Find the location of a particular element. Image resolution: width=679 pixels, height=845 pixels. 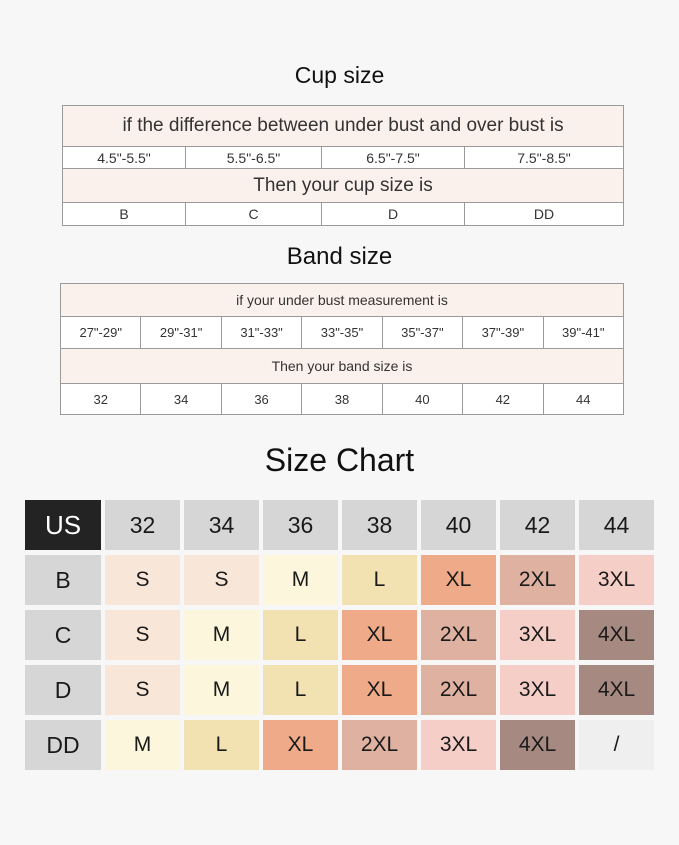

band-condition: if your under bust measurement is is located at coordinates (342, 300).